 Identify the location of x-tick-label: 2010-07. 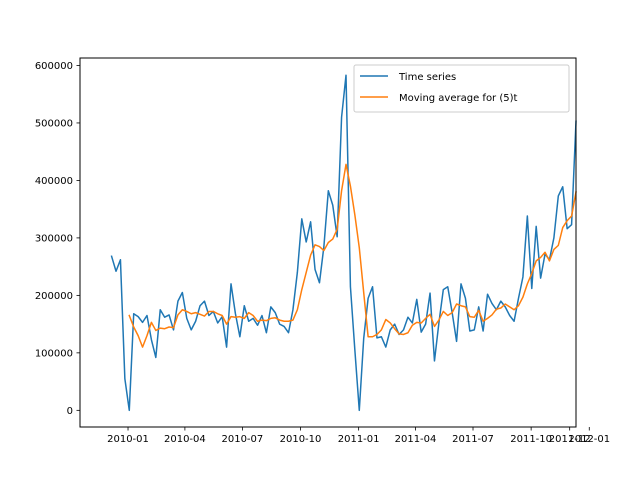
(242, 439).